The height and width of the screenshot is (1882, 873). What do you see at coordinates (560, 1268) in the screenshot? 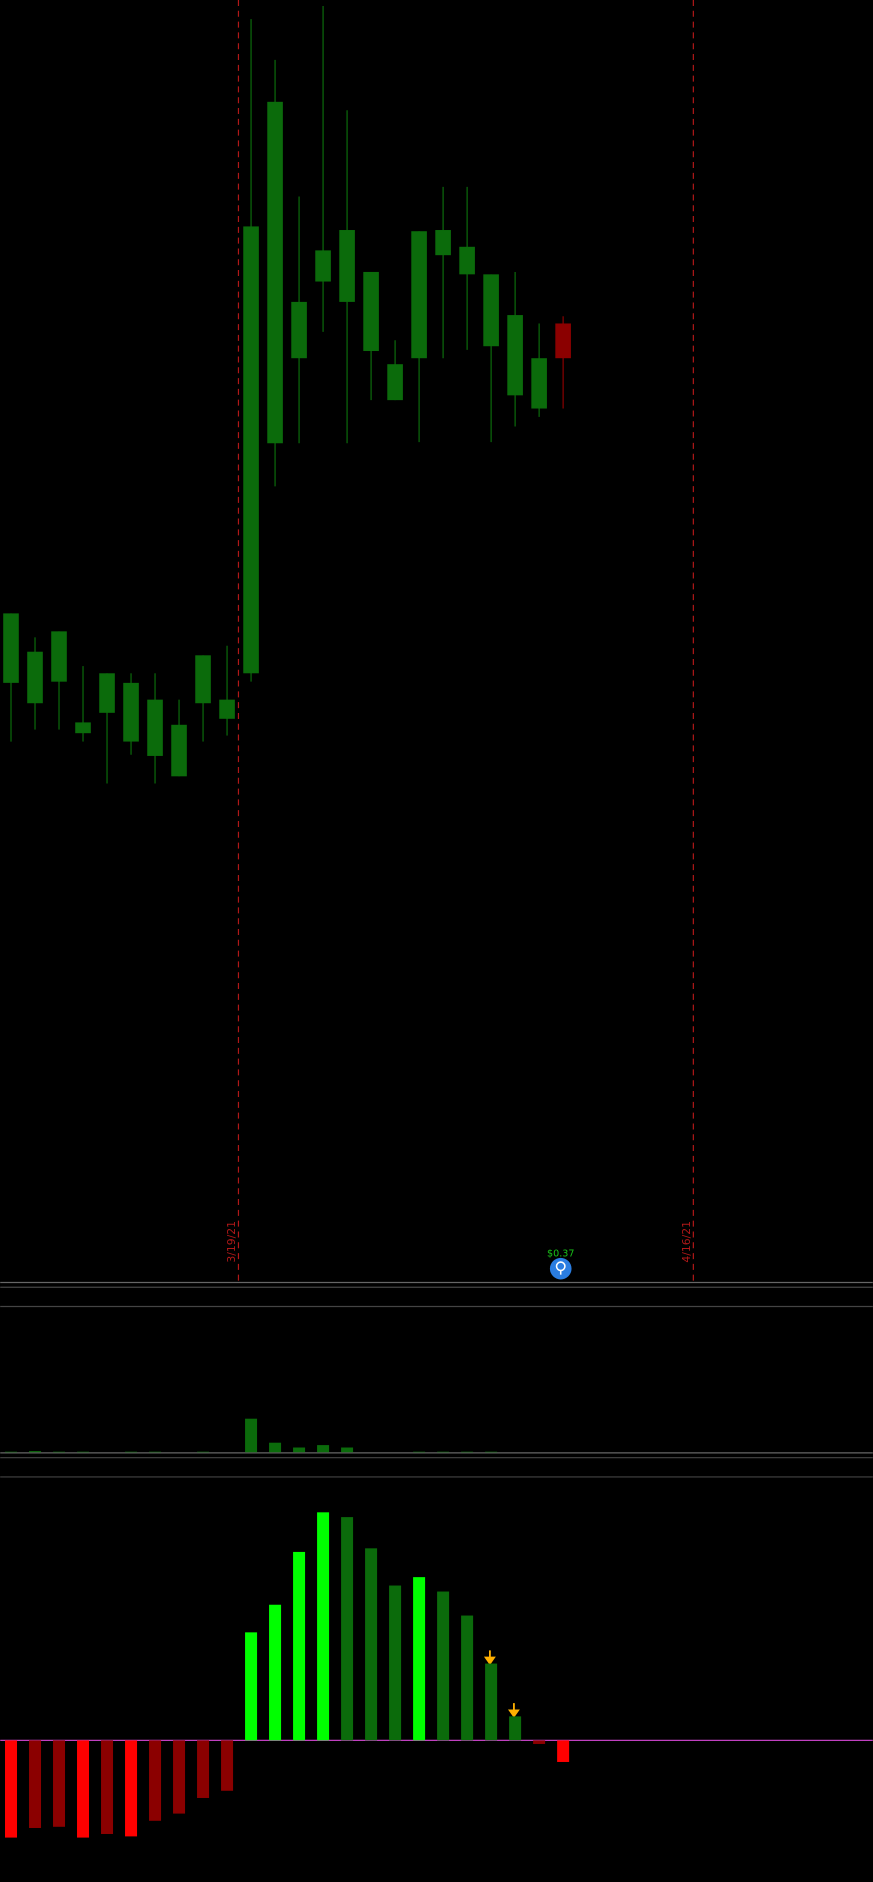
I see `event-circle` at bounding box center [560, 1268].